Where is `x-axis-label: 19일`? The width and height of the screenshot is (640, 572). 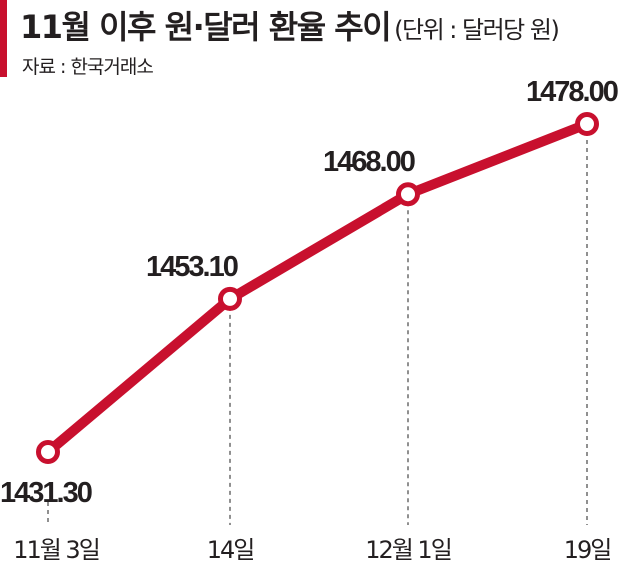
x-axis-label: 19일 is located at coordinates (587, 550).